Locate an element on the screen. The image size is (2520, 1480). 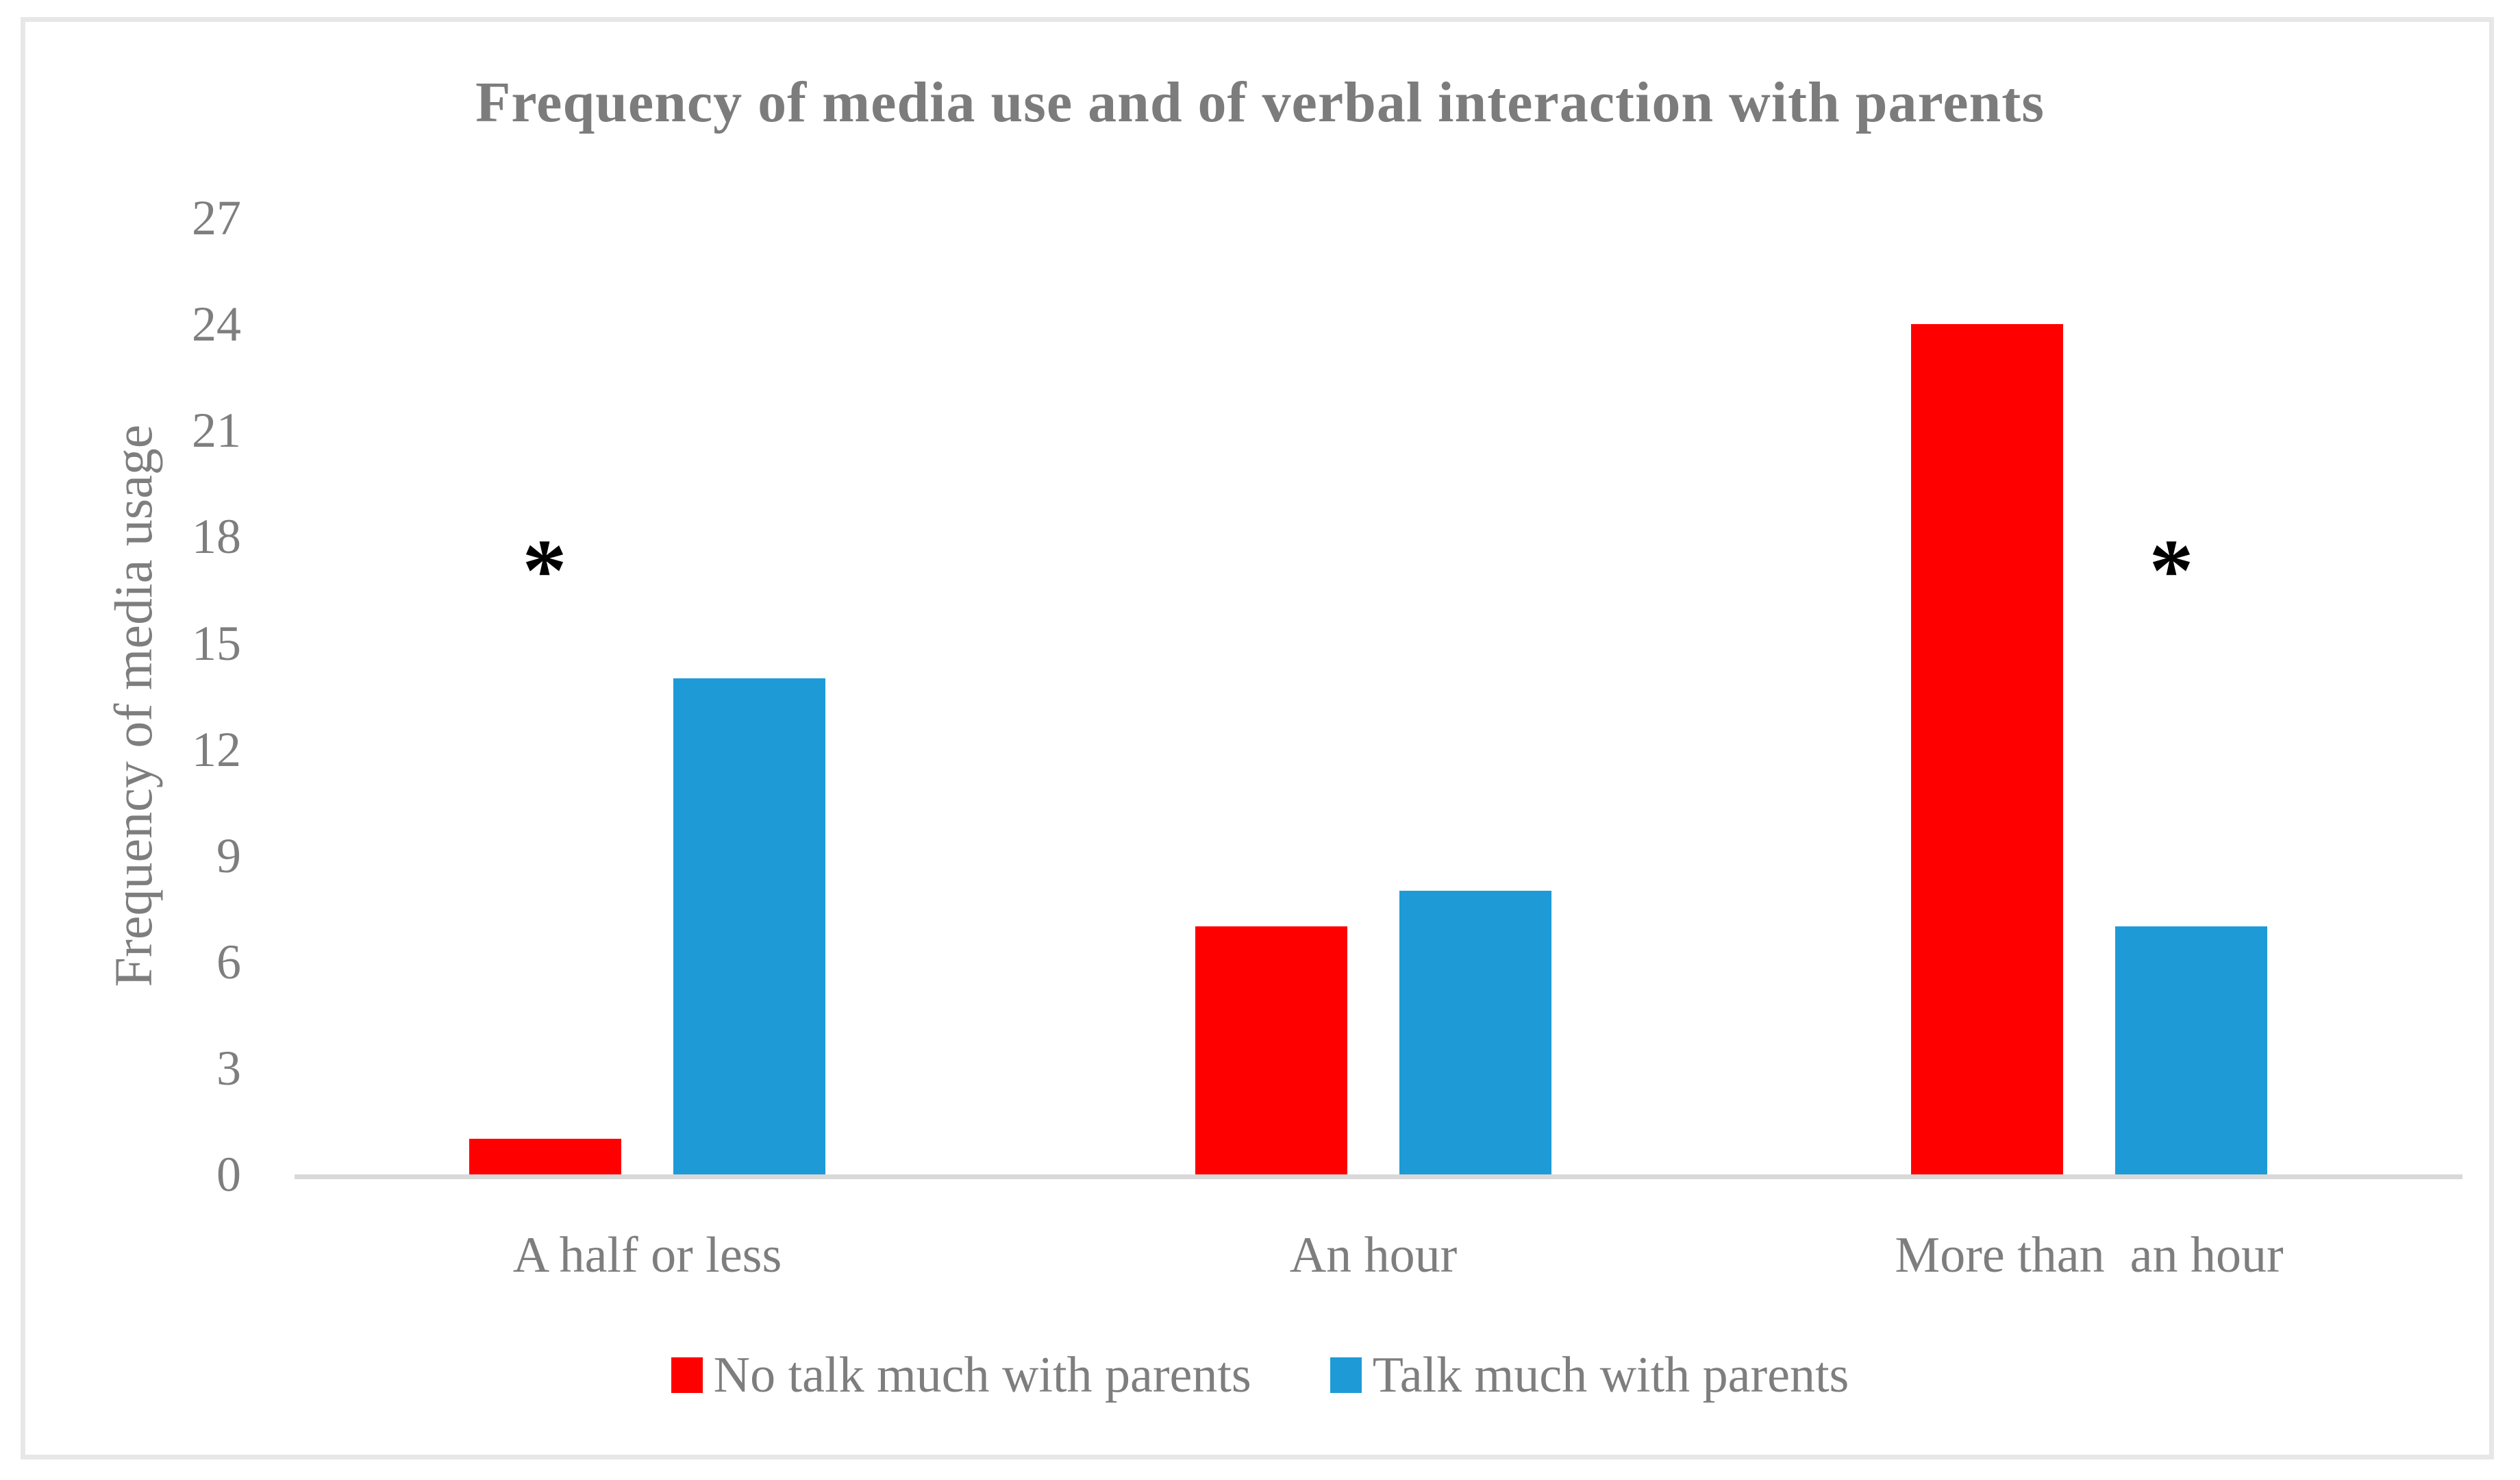
y-tick-label-3: 3 is located at coordinates (228, 1069).